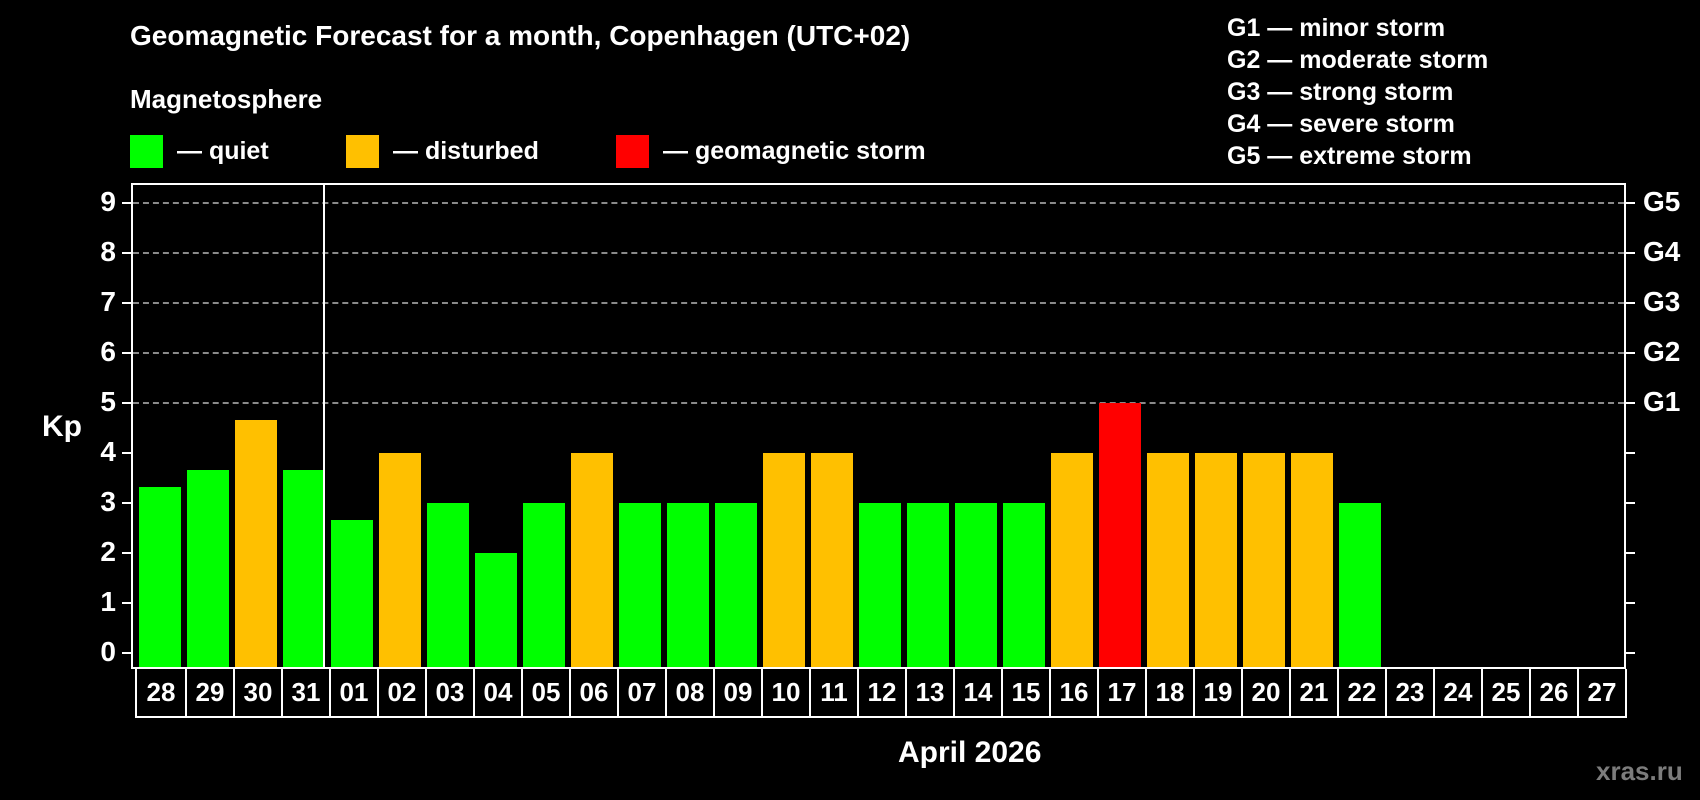  I want to click on storm-level-g5: G5 — extreme storm, so click(1349, 156).